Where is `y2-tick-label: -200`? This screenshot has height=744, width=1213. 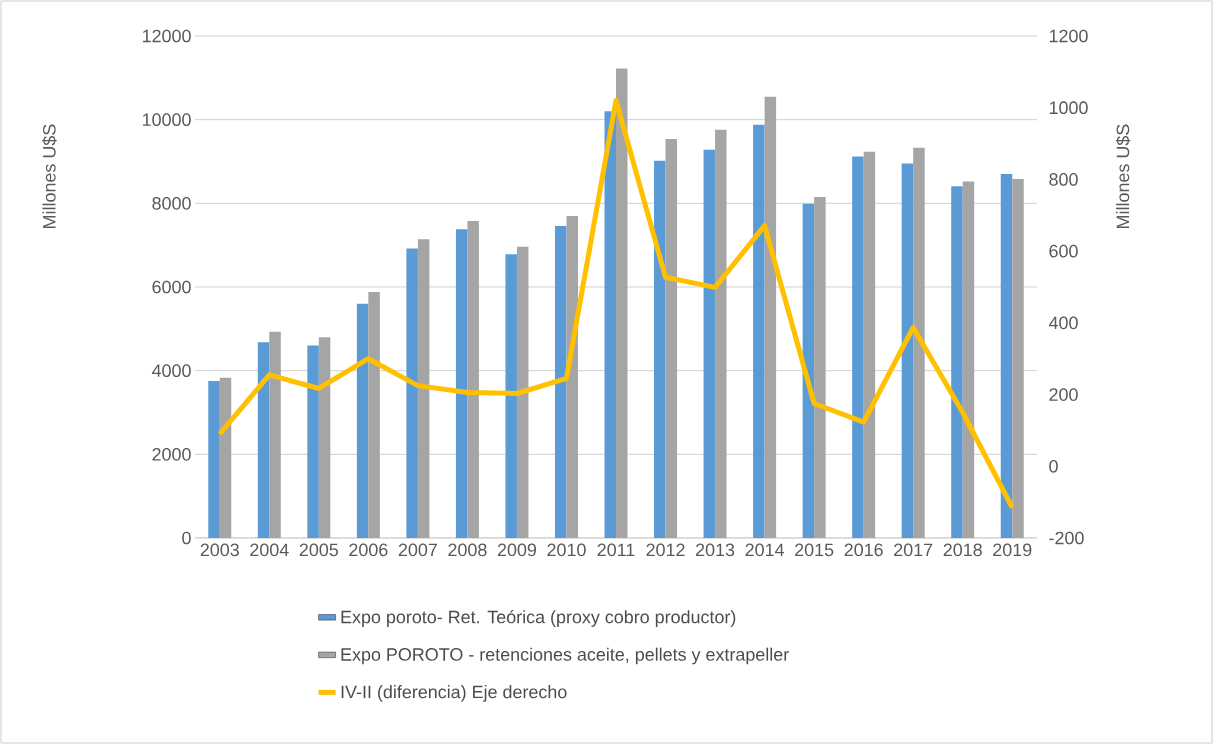 y2-tick-label: -200 is located at coordinates (1066, 538).